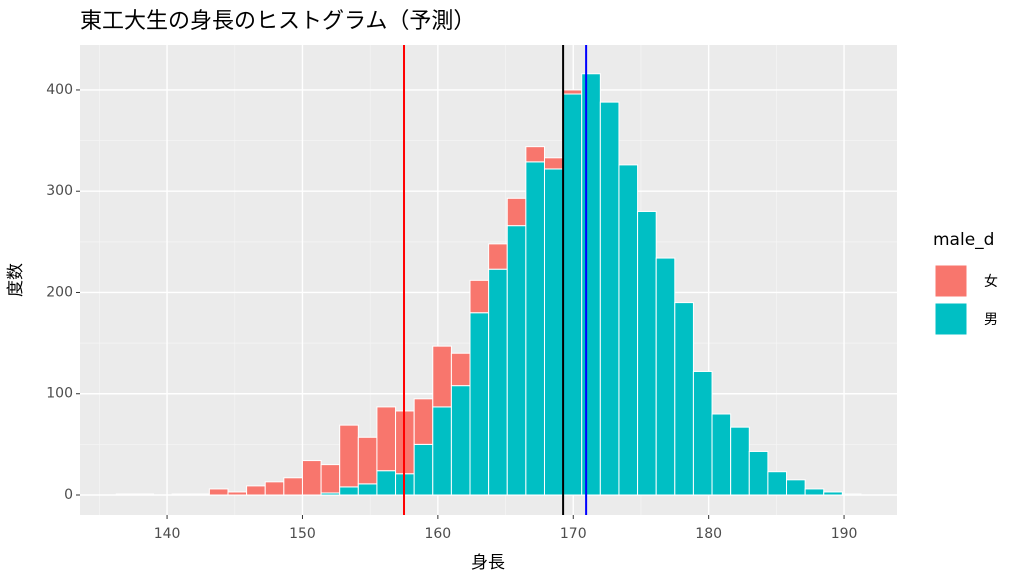 The width and height of the screenshot is (1024, 583). I want to click on x-axis-label: 身長, so click(488, 563).